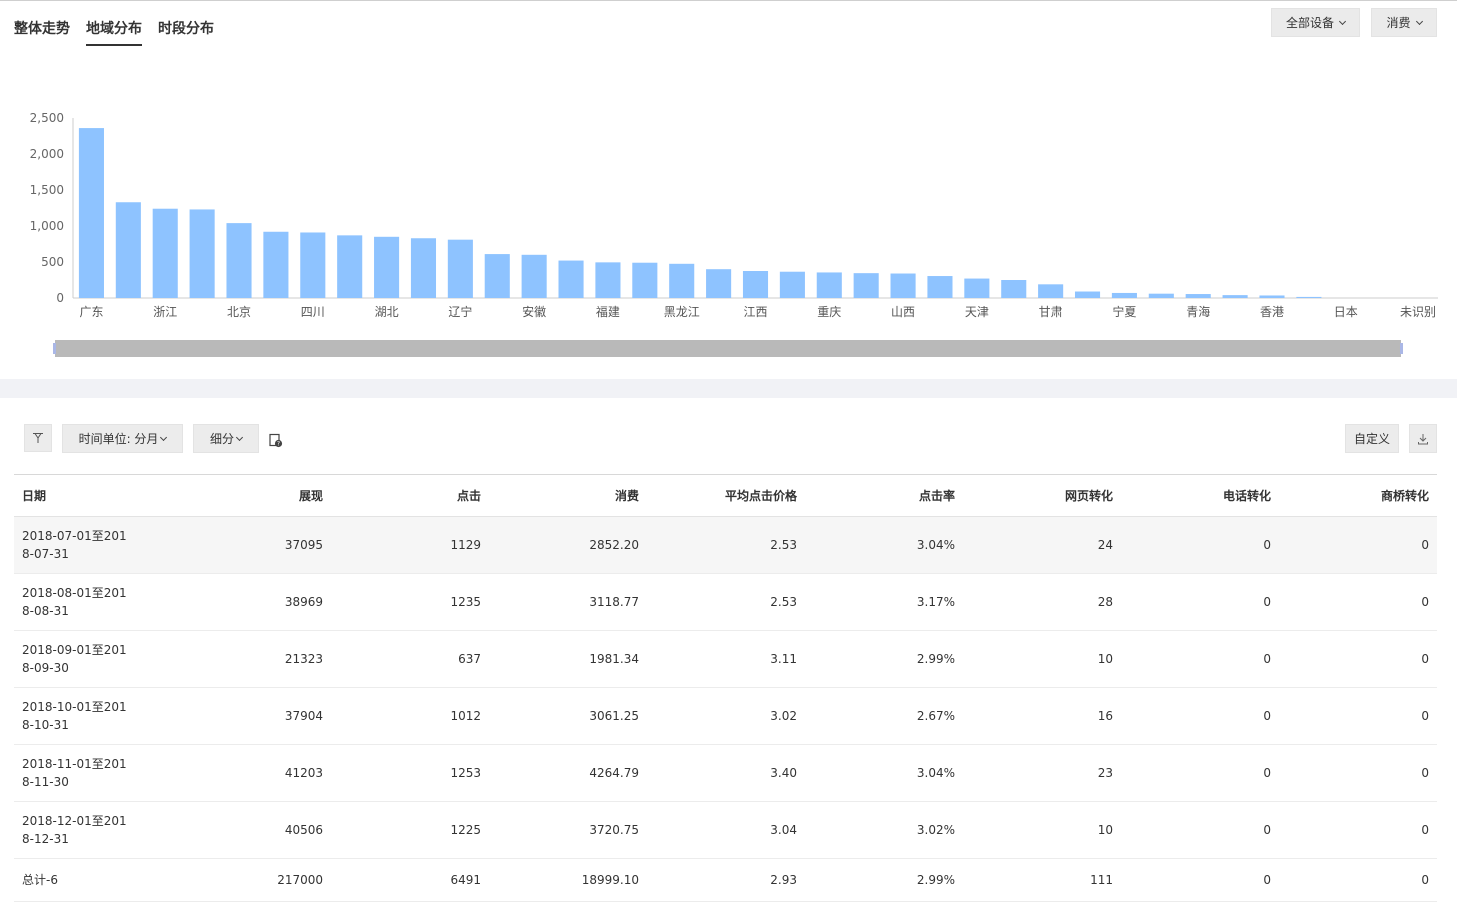 Image resolution: width=1457 pixels, height=903 pixels. I want to click on metric-select: 消费, so click(1404, 22).